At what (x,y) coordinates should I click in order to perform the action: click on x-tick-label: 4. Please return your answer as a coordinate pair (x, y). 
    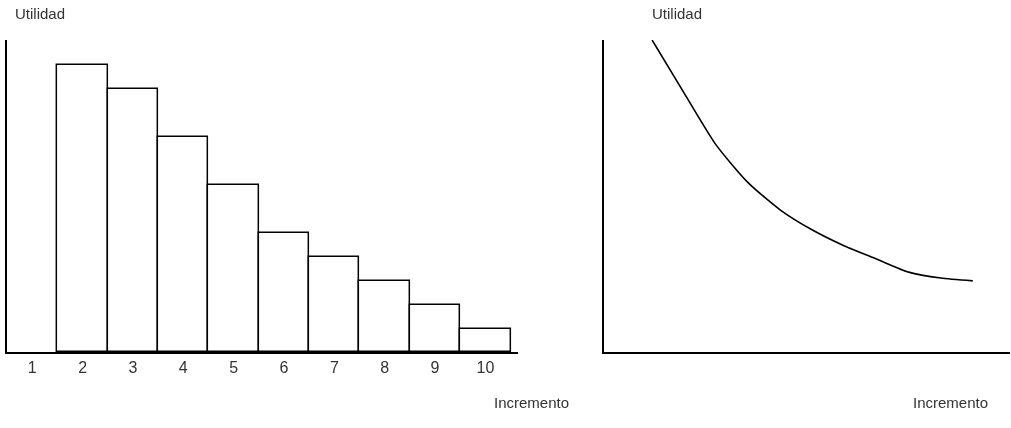
    Looking at the image, I should click on (183, 367).